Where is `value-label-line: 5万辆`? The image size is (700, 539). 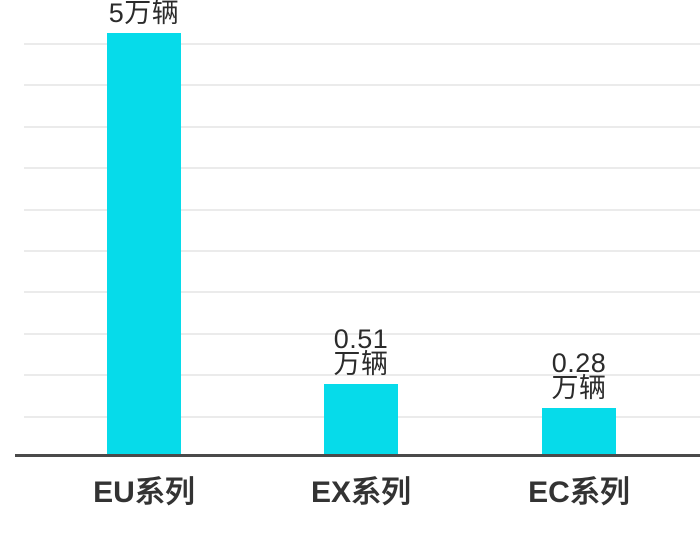
value-label-line: 5万辆 is located at coordinates (144, 14).